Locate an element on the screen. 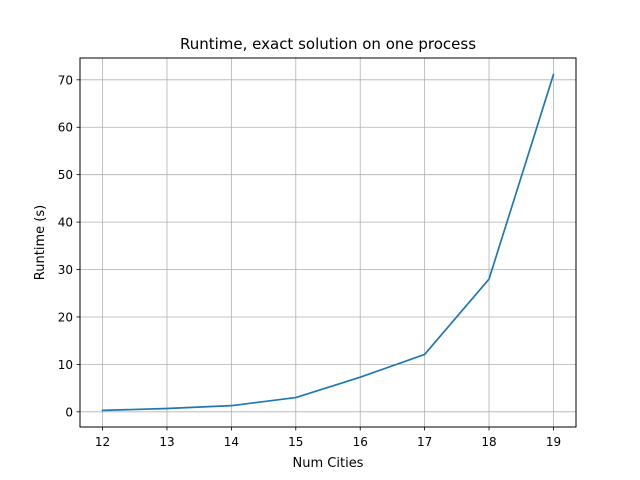  y-tick-label: 70 is located at coordinates (65, 80).